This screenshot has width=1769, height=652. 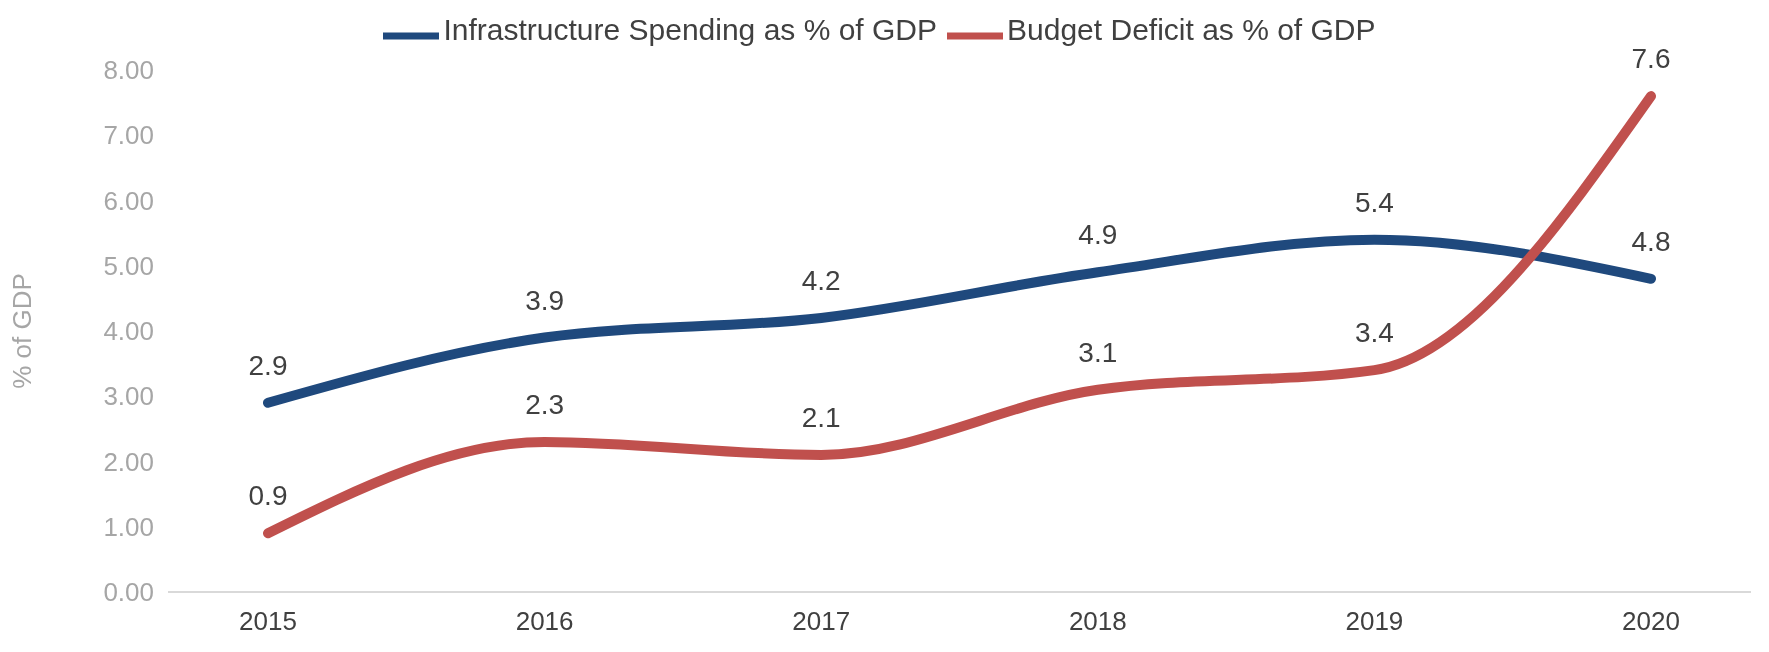 What do you see at coordinates (128, 135) in the screenshot?
I see `y-tick-label: 7.00` at bounding box center [128, 135].